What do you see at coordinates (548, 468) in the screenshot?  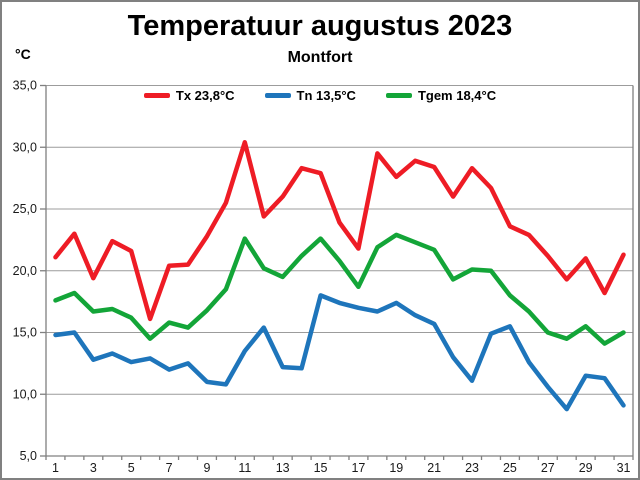 I see `x-axis-tick-label: 27` at bounding box center [548, 468].